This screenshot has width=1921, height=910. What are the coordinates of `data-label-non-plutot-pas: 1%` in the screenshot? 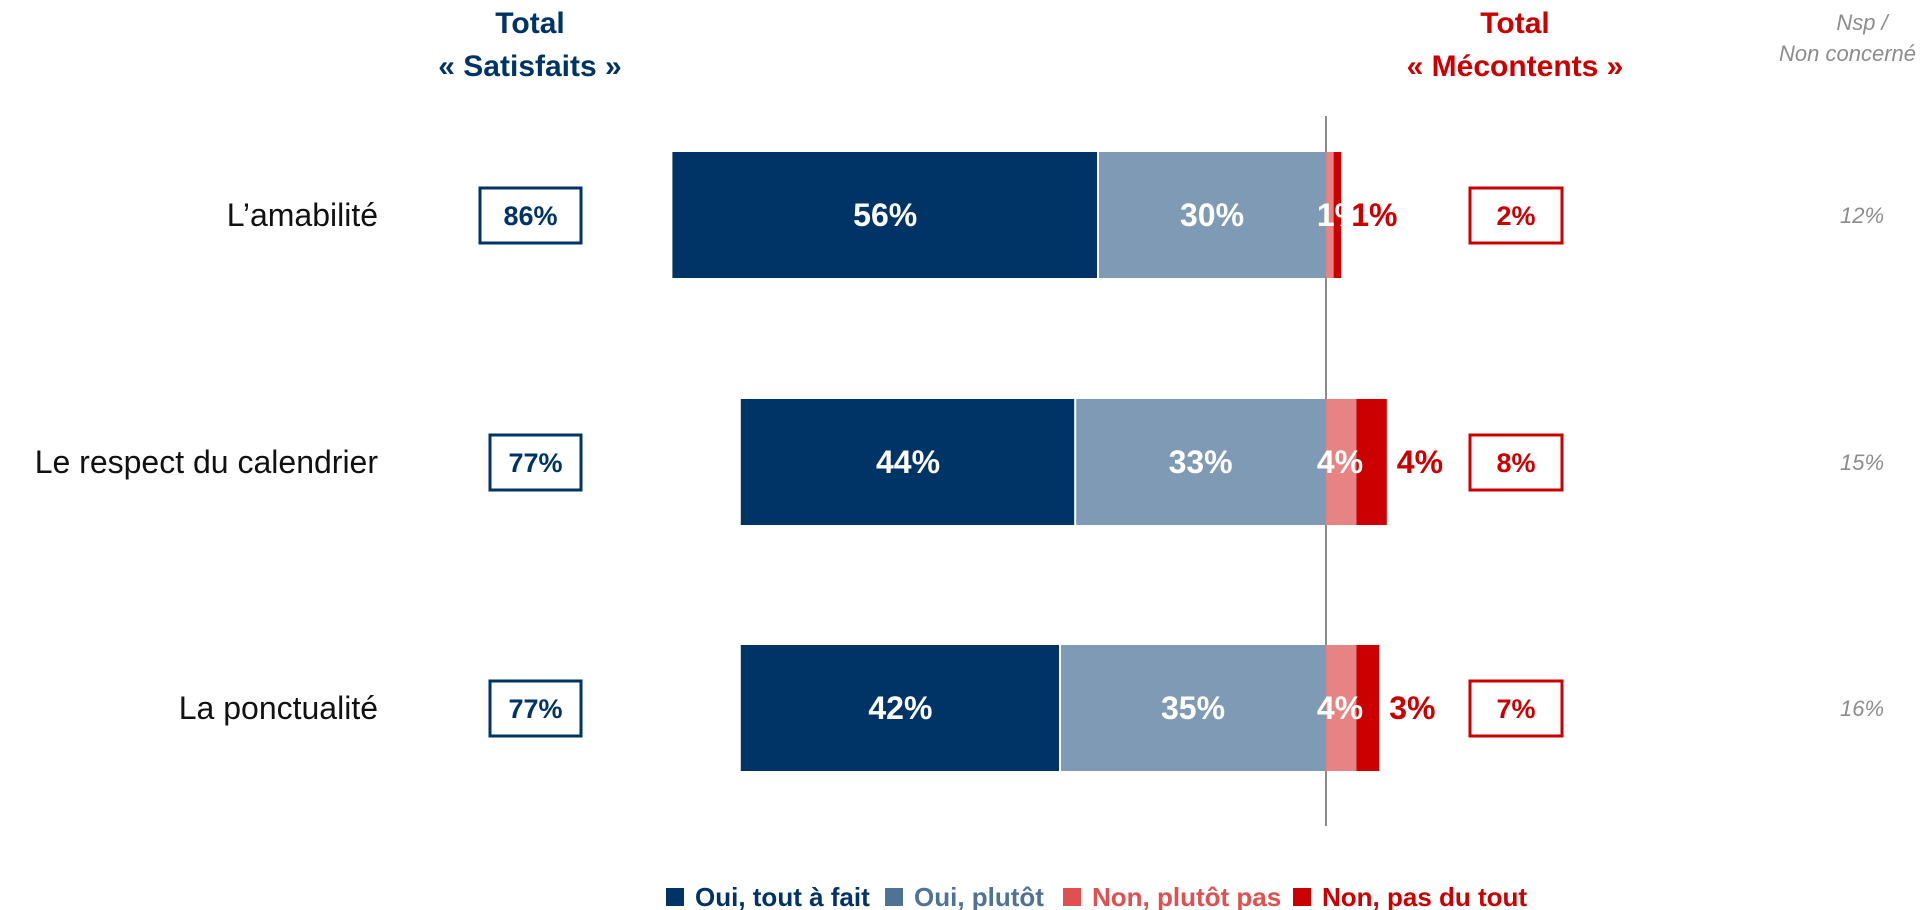 It's located at (1340, 215).